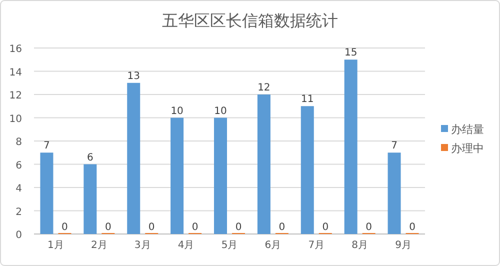  What do you see at coordinates (467, 129) in the screenshot?
I see `legend-label: 办结量` at bounding box center [467, 129].